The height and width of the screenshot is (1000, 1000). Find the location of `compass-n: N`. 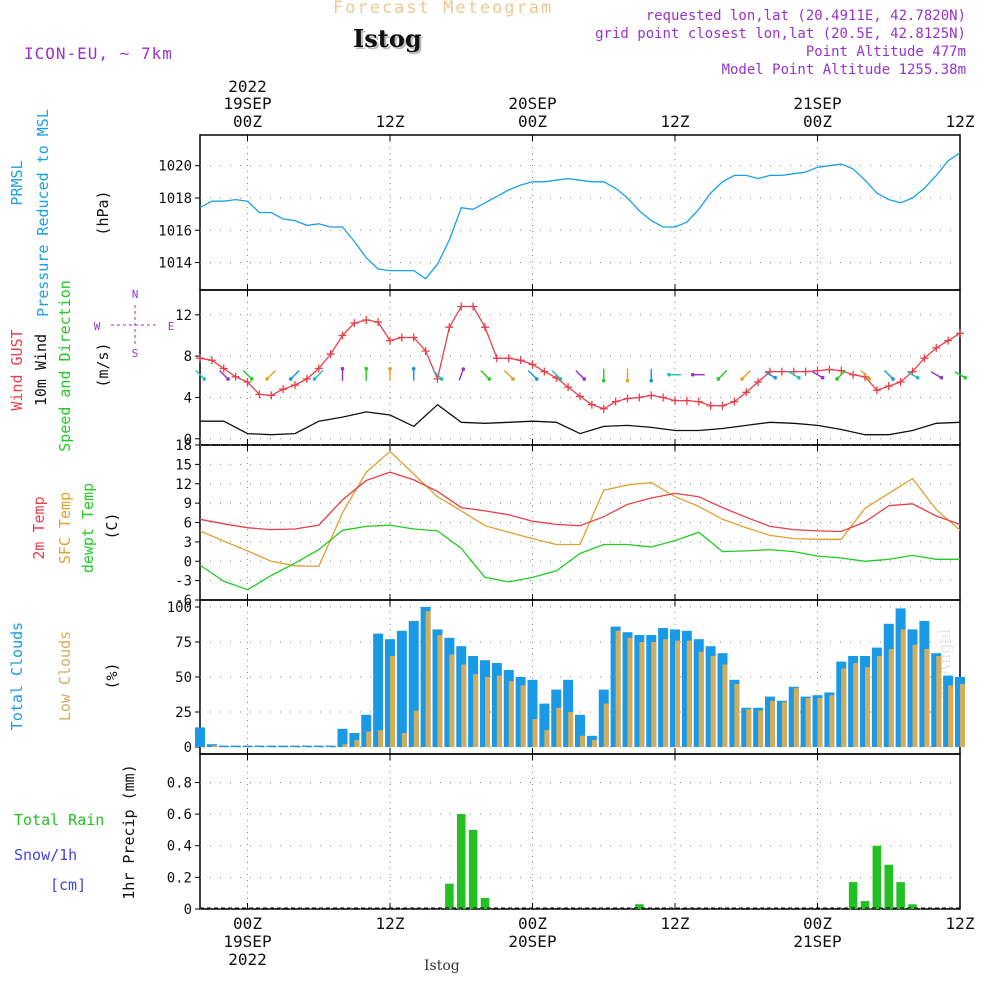

compass-n: N is located at coordinates (135, 294).